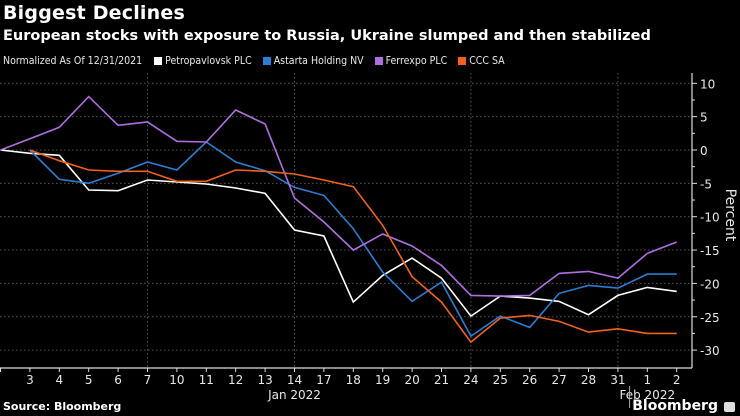 Image resolution: width=740 pixels, height=416 pixels. I want to click on legend-item-petropavlovsk: Petropavlovsk PLC, so click(203, 61).